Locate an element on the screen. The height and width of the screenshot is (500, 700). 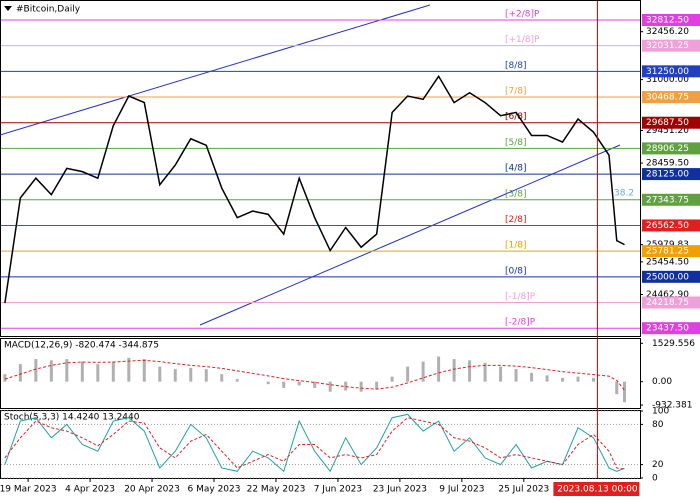
stoch-signal-line is located at coordinates (314, 443).